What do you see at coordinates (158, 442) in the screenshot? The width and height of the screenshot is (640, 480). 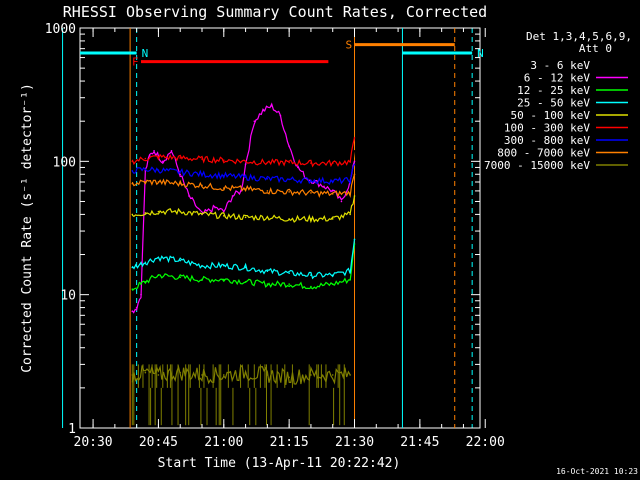 I see `x-tick-label: 20:45` at bounding box center [158, 442].